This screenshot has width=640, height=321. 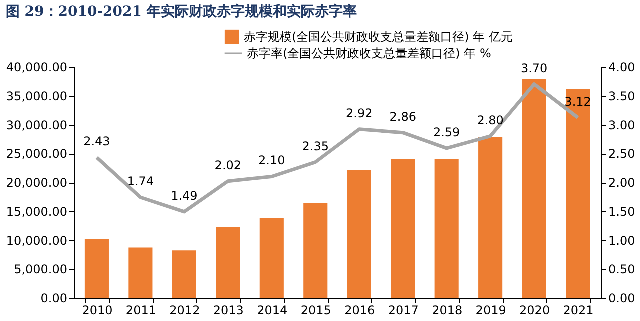 What do you see at coordinates (54, 299) in the screenshot?
I see `y-tick-label: 0.00` at bounding box center [54, 299].